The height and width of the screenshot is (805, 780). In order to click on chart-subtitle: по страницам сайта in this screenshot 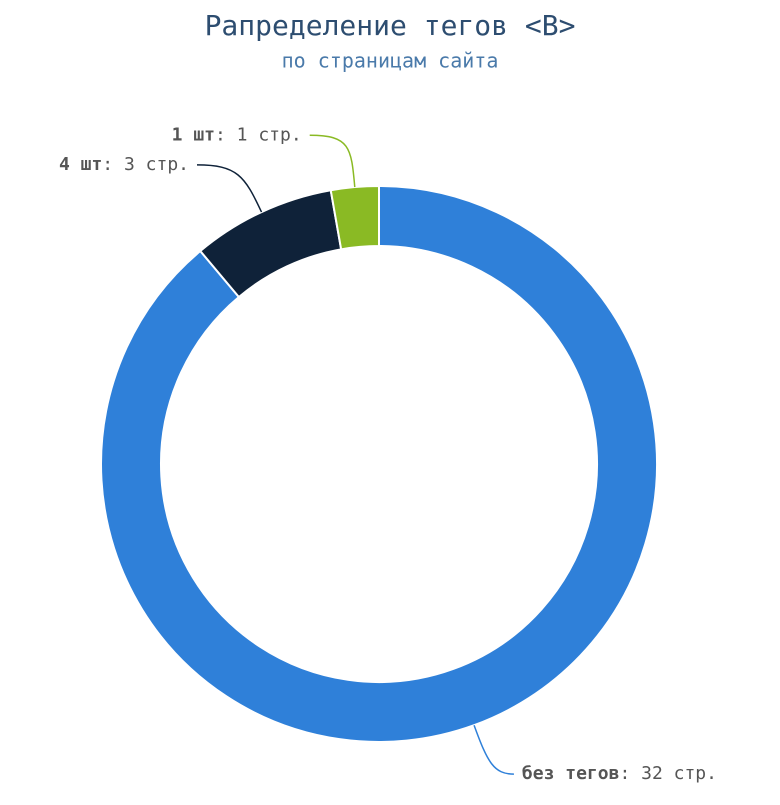, I will do `click(390, 61)`.